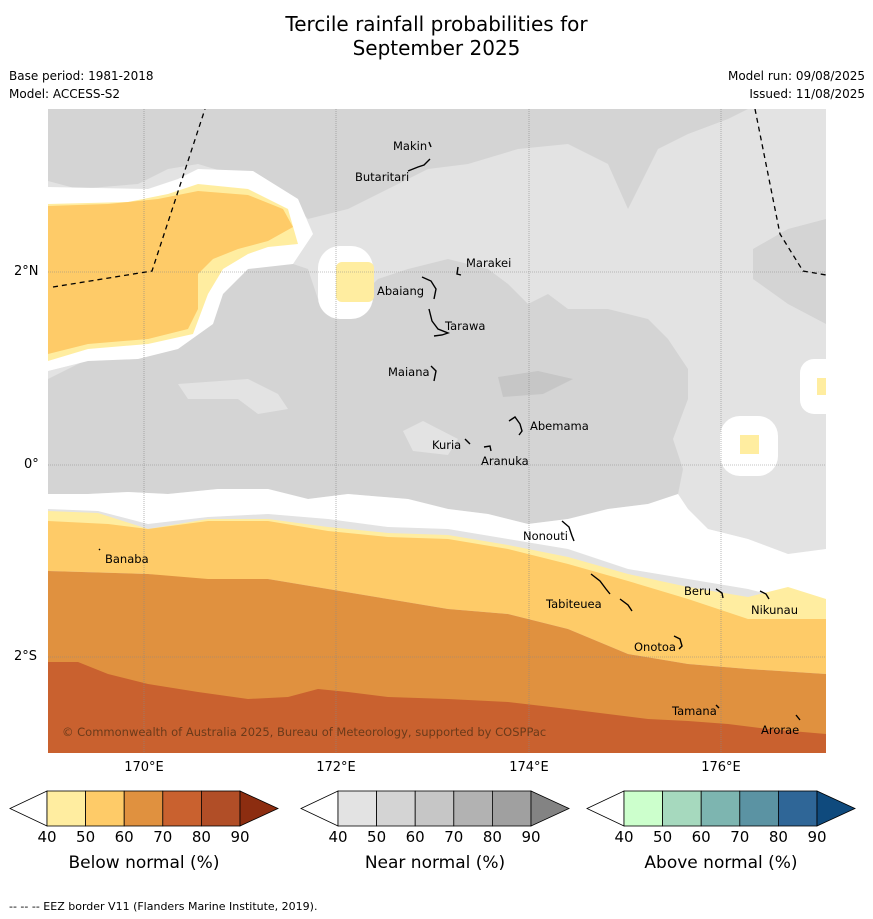 The height and width of the screenshot is (919, 873). I want to click on eez-border-east, so click(790, 192).